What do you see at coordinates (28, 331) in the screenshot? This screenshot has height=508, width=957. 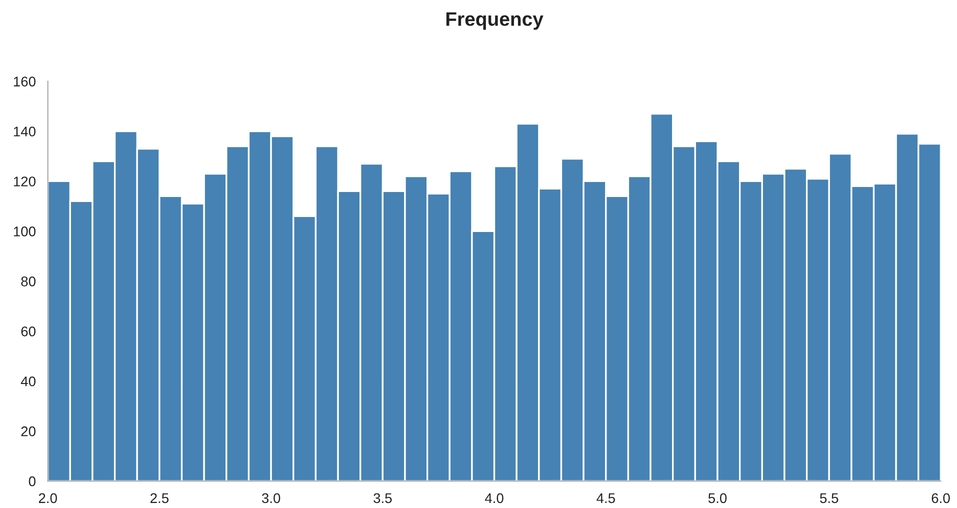 I see `y-tick-label: 60` at bounding box center [28, 331].